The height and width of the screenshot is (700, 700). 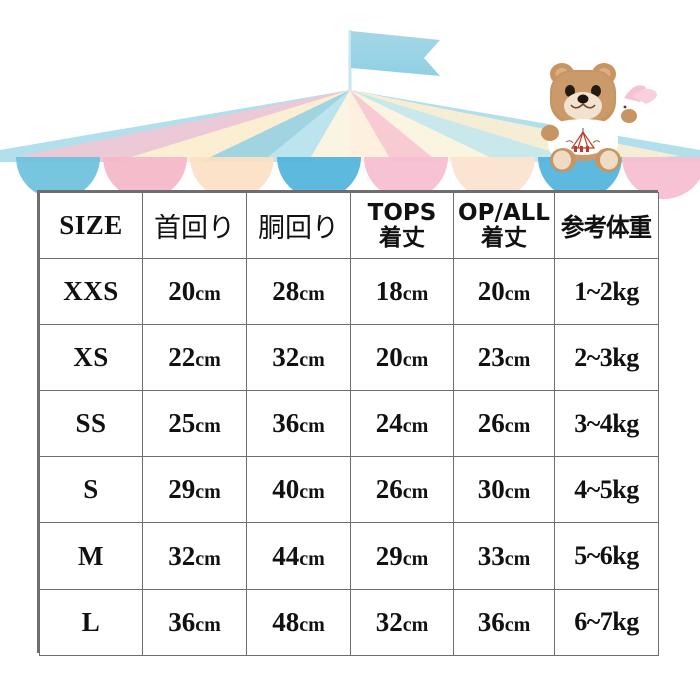 I want to click on cell-opall-length: 30cm, so click(x=504, y=490).